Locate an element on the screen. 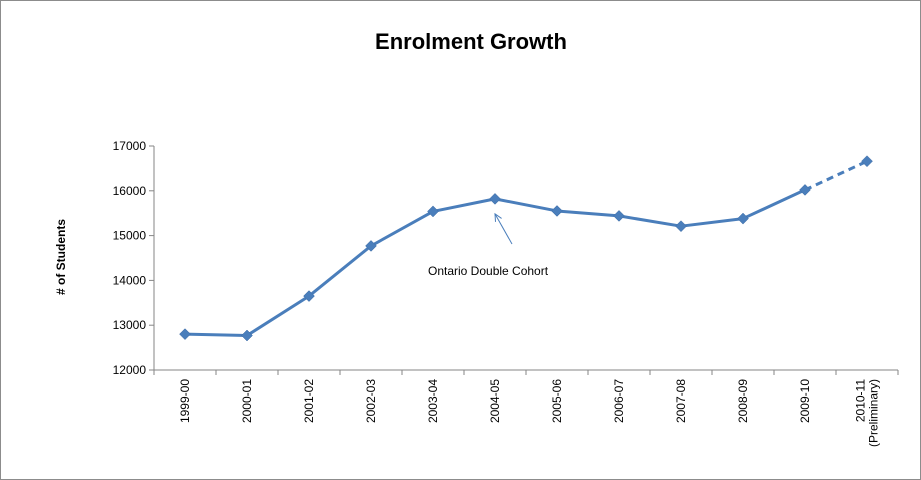 The height and width of the screenshot is (480, 921). x-tick-label: 2010-11 is located at coordinates (861, 400).